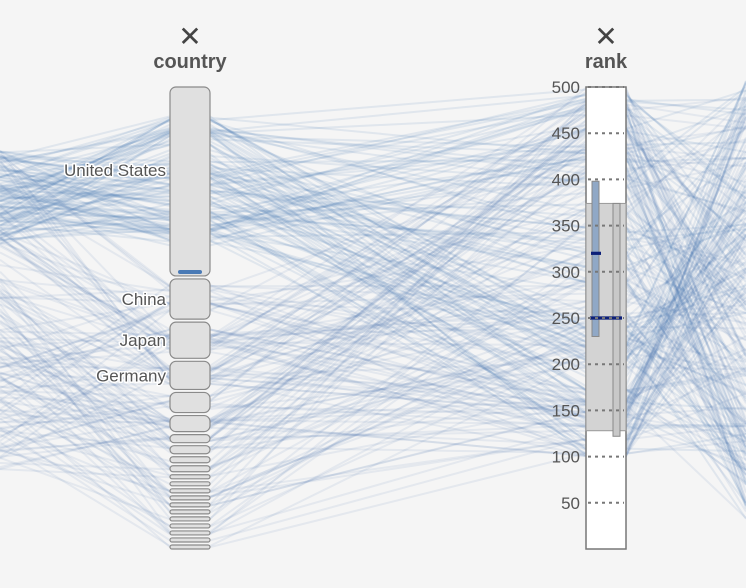 The width and height of the screenshot is (746, 588). Describe the element at coordinates (606, 62) in the screenshot. I see `rank-axis-title: rank` at that location.